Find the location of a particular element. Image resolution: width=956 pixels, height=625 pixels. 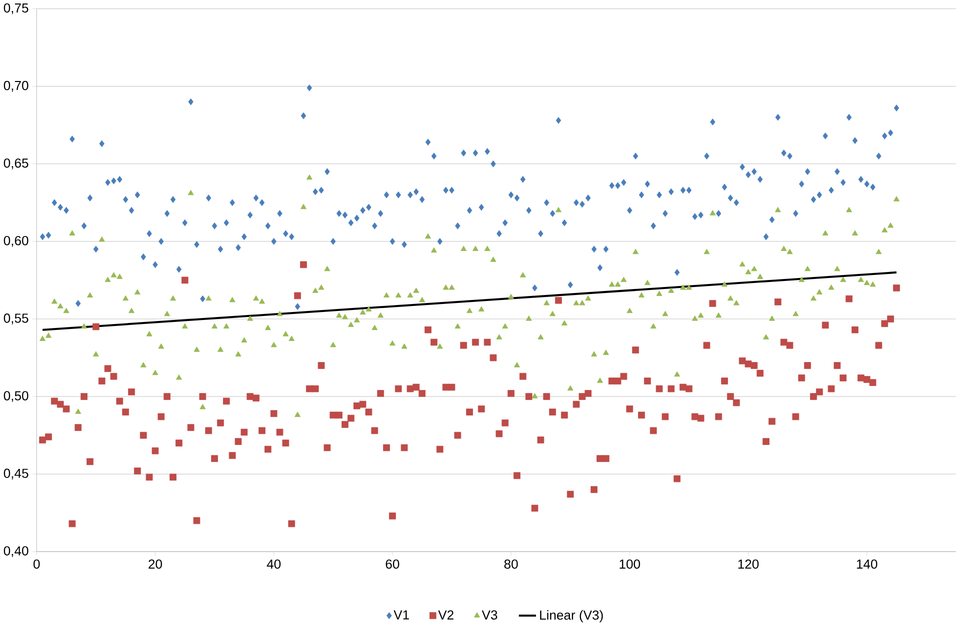

y-tick-label: 0,70 is located at coordinates (16, 86).